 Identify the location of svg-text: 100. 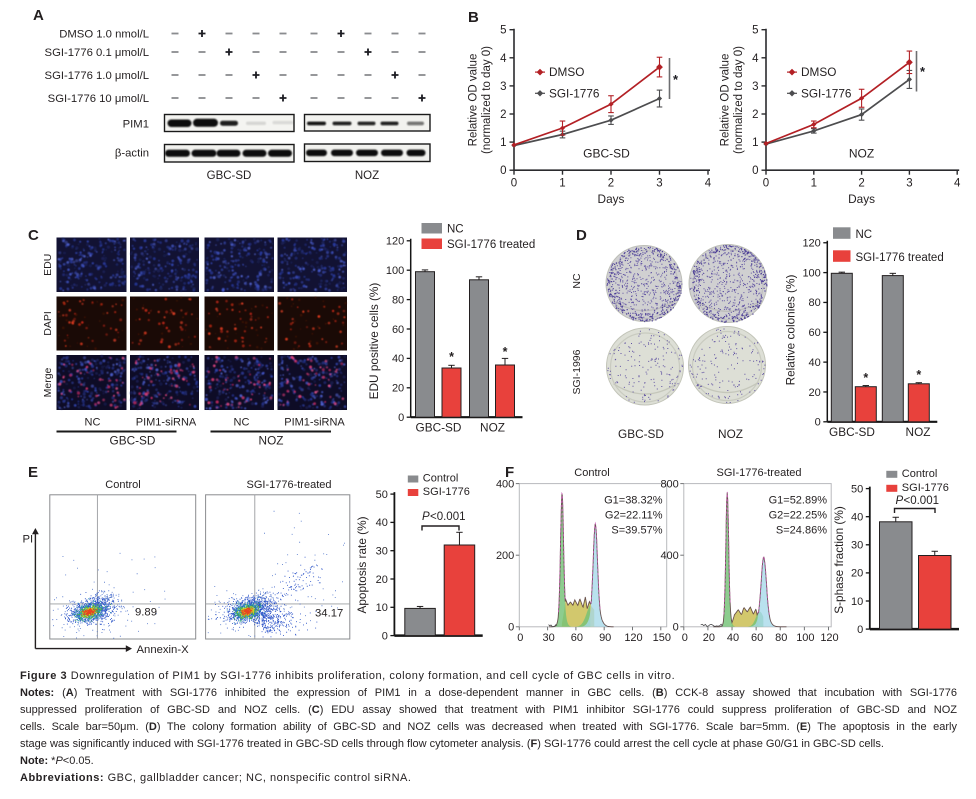
(395, 271).